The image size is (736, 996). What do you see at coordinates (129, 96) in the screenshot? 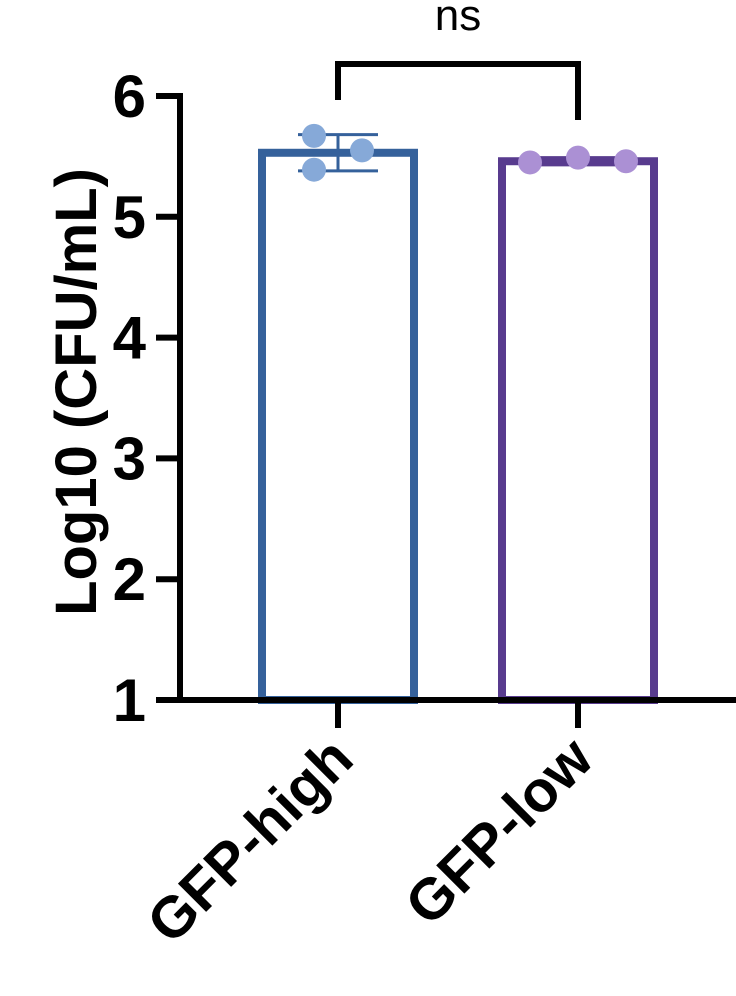
I see `y-tick-label-6: 6` at bounding box center [129, 96].